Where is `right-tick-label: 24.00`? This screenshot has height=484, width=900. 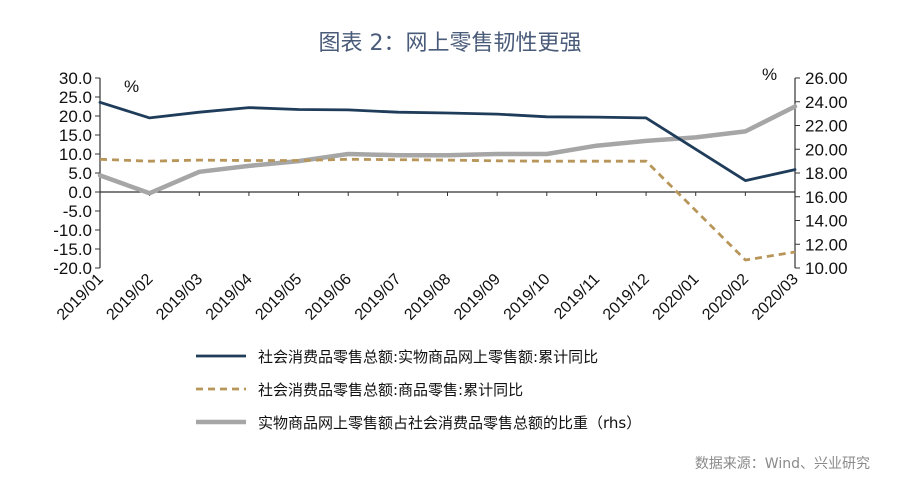 right-tick-label: 24.00 is located at coordinates (826, 102).